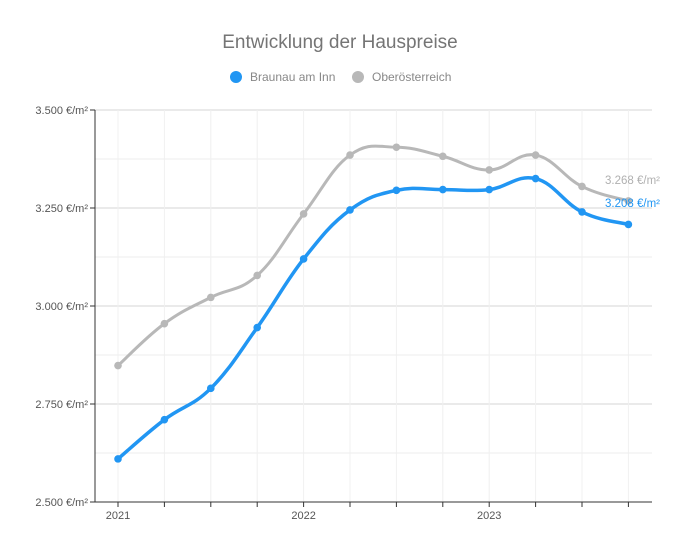 The image size is (680, 556). What do you see at coordinates (118, 516) in the screenshot?
I see `x-tick-label: 2021` at bounding box center [118, 516].